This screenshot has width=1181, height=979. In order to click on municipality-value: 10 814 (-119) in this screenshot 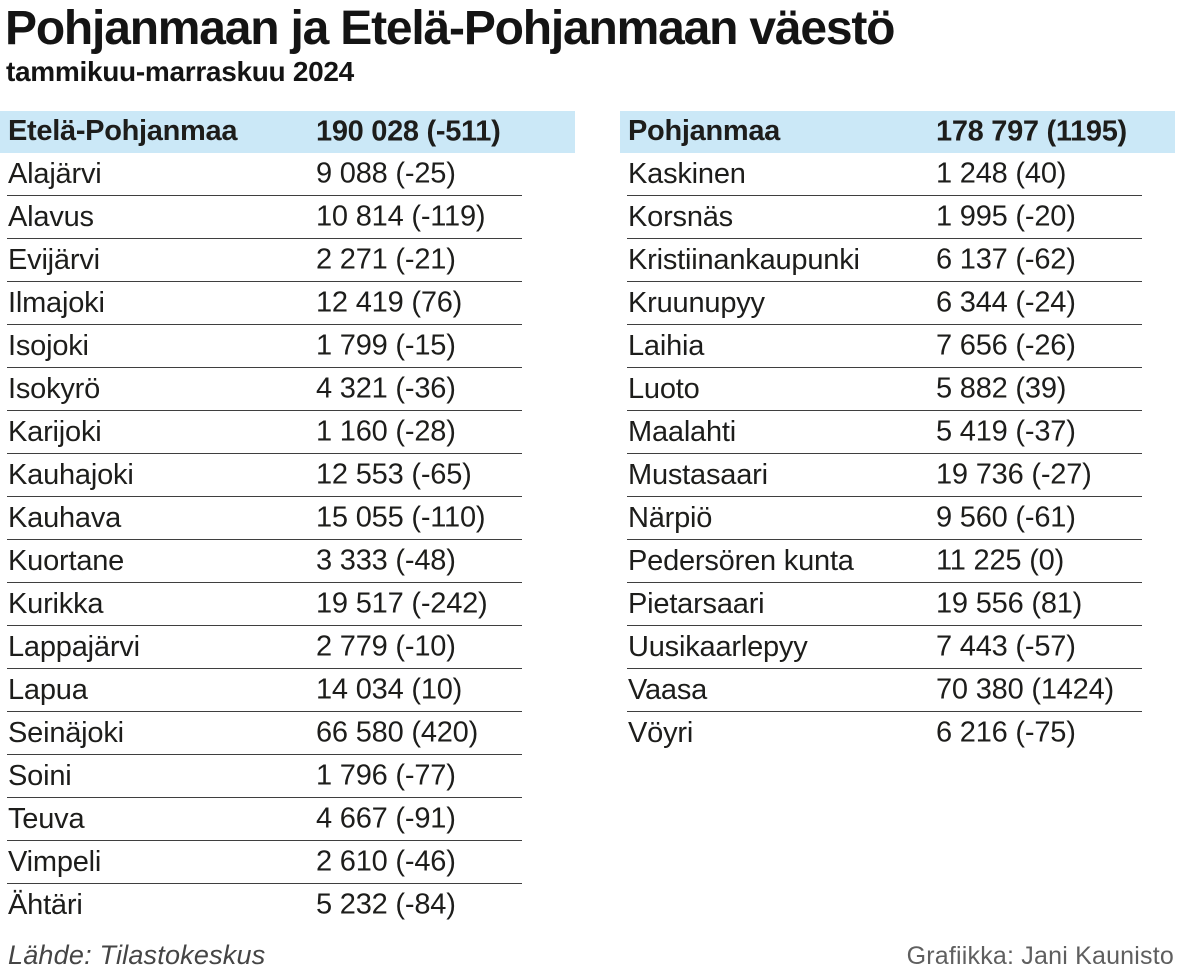, I will do `click(401, 216)`.